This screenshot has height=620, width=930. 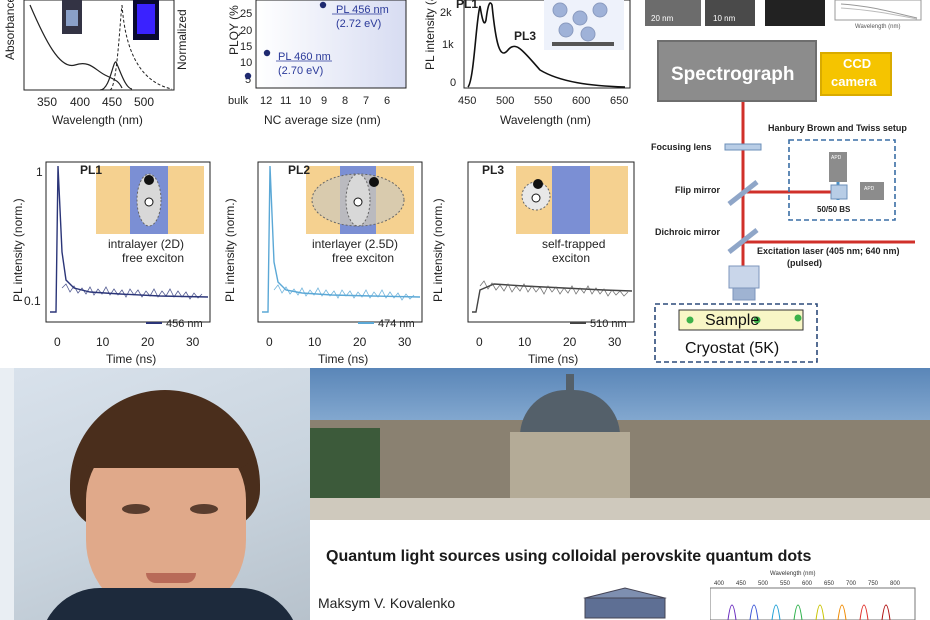 What do you see at coordinates (839, 192) in the screenshot?
I see `beam-splitter` at bounding box center [839, 192].